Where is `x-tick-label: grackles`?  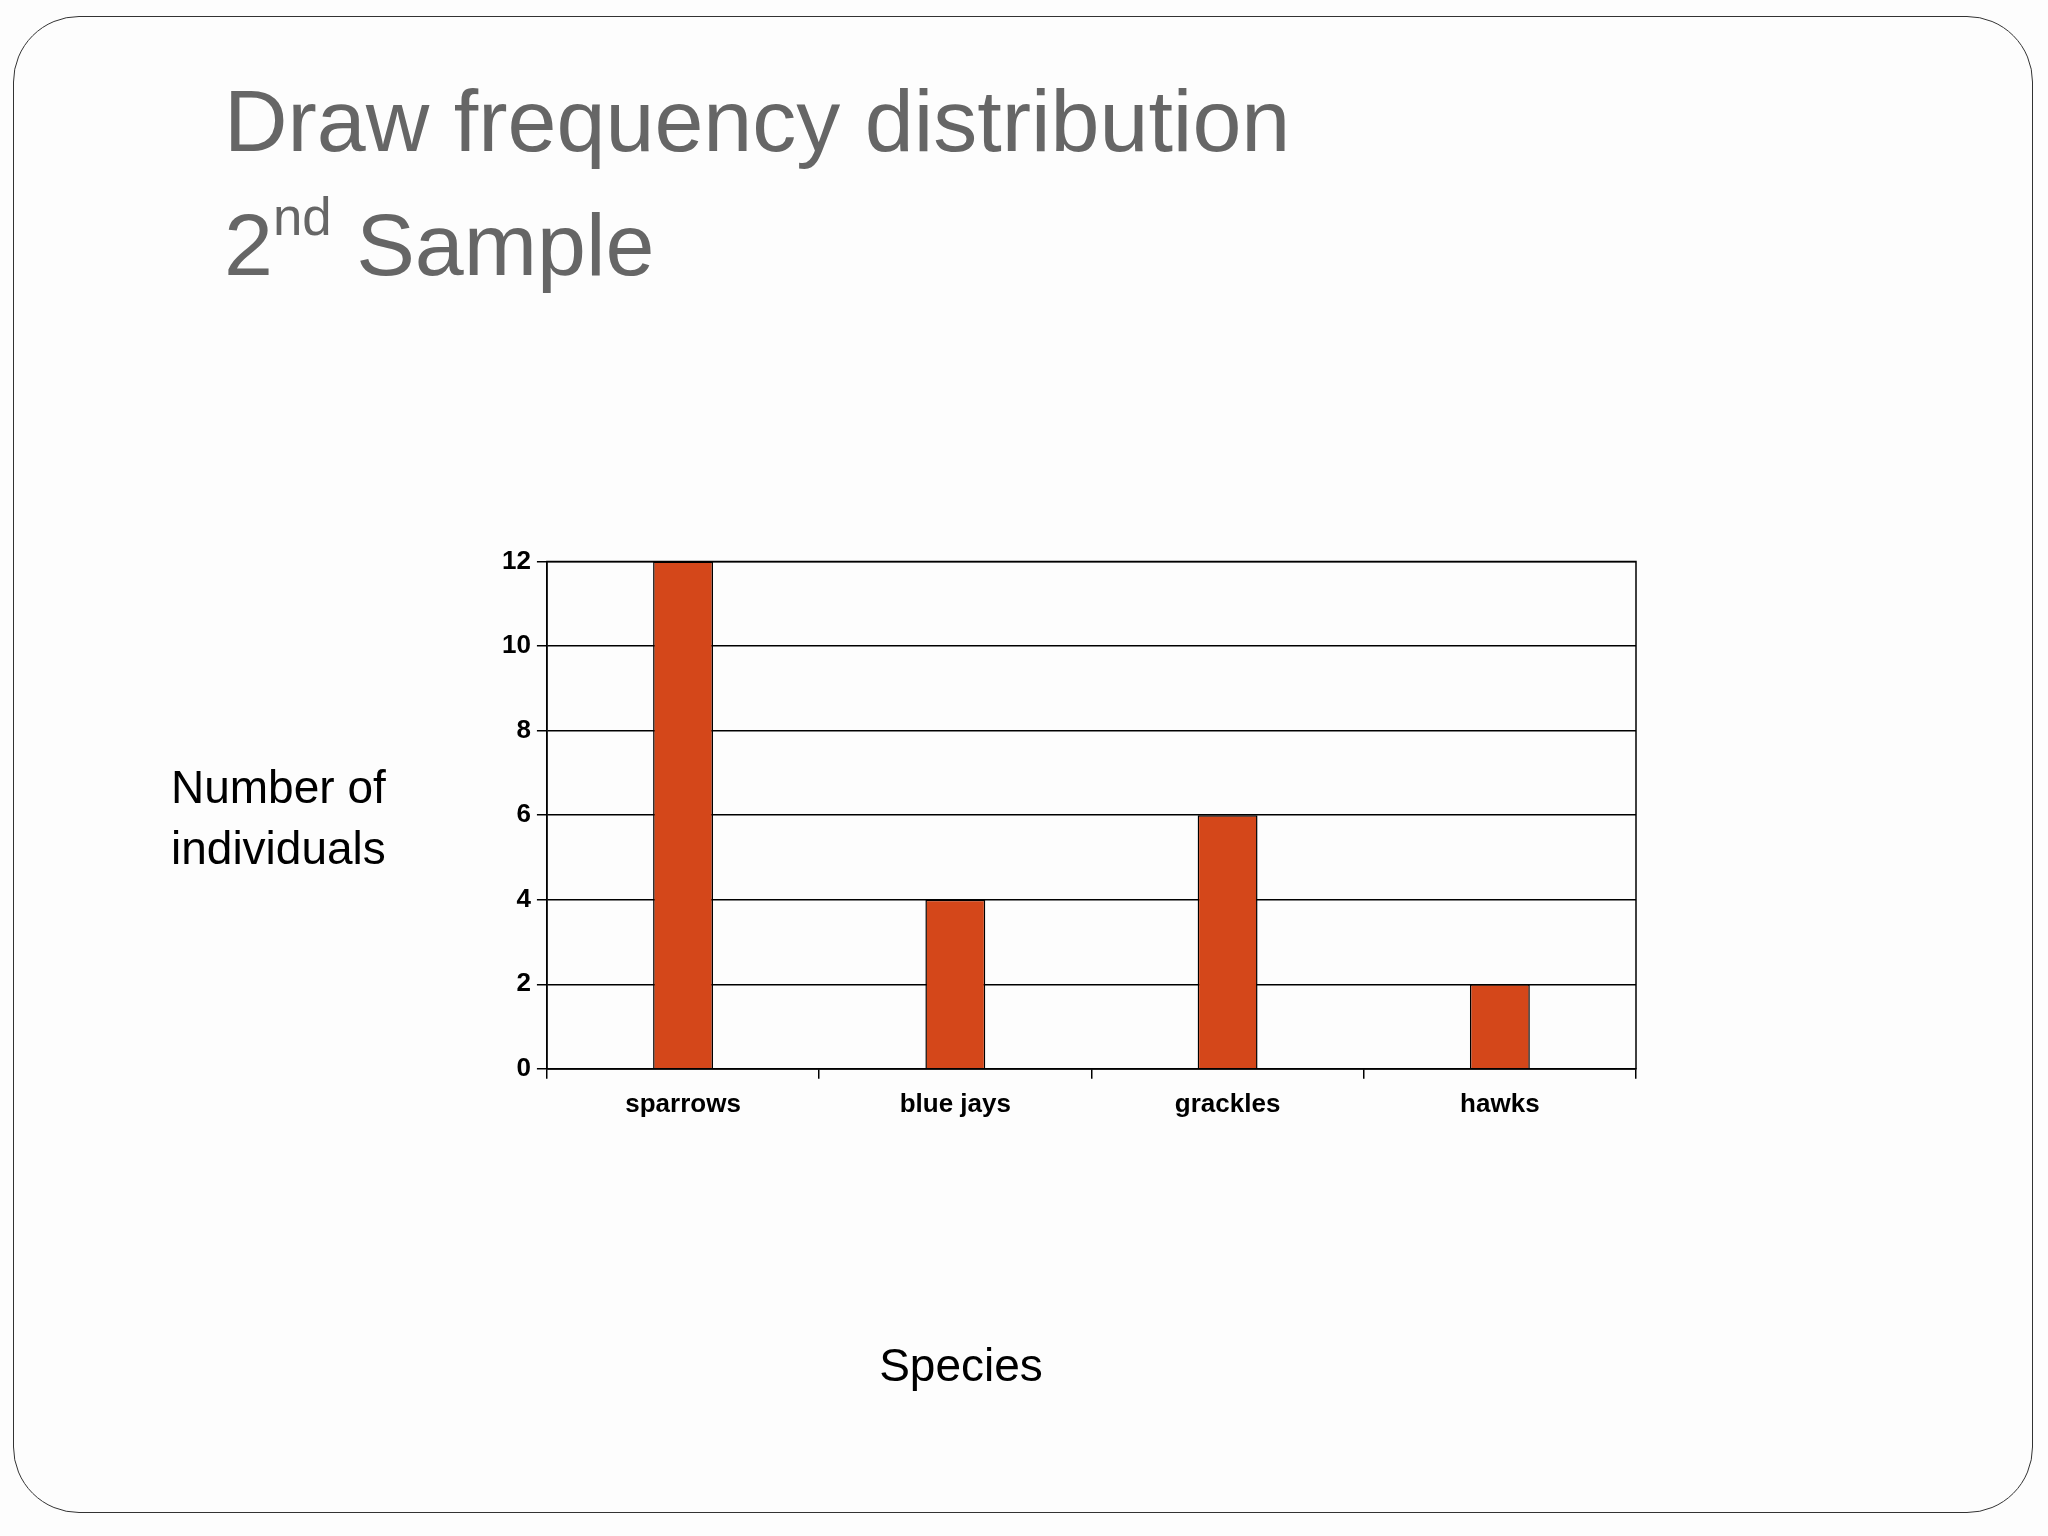
x-tick-label: grackles is located at coordinates (1227, 1102).